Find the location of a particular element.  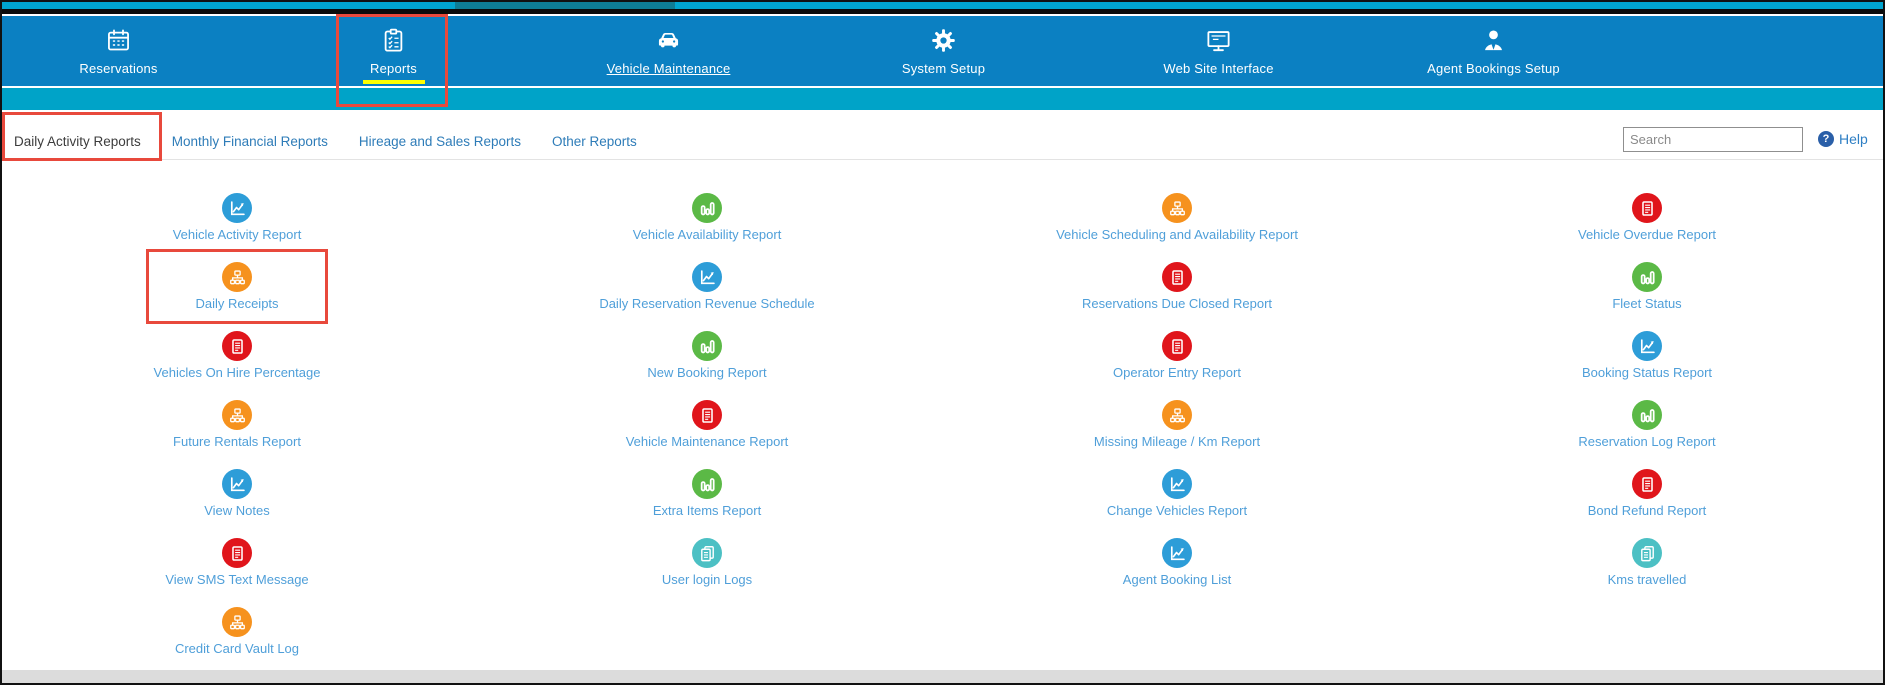

report-item-vehicle-overdue-report: Vehicle Overdue Report is located at coordinates (1647, 227).